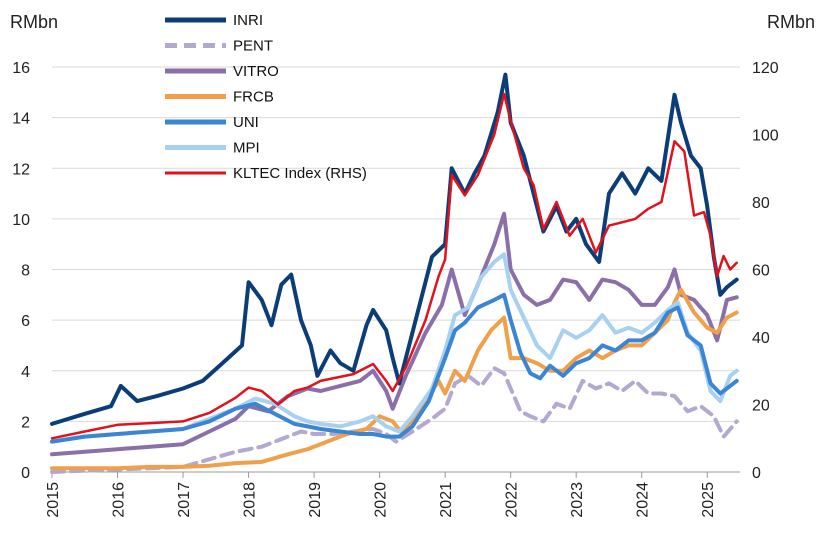  I want to click on y-left-unit-label: RMbn, so click(34, 22).